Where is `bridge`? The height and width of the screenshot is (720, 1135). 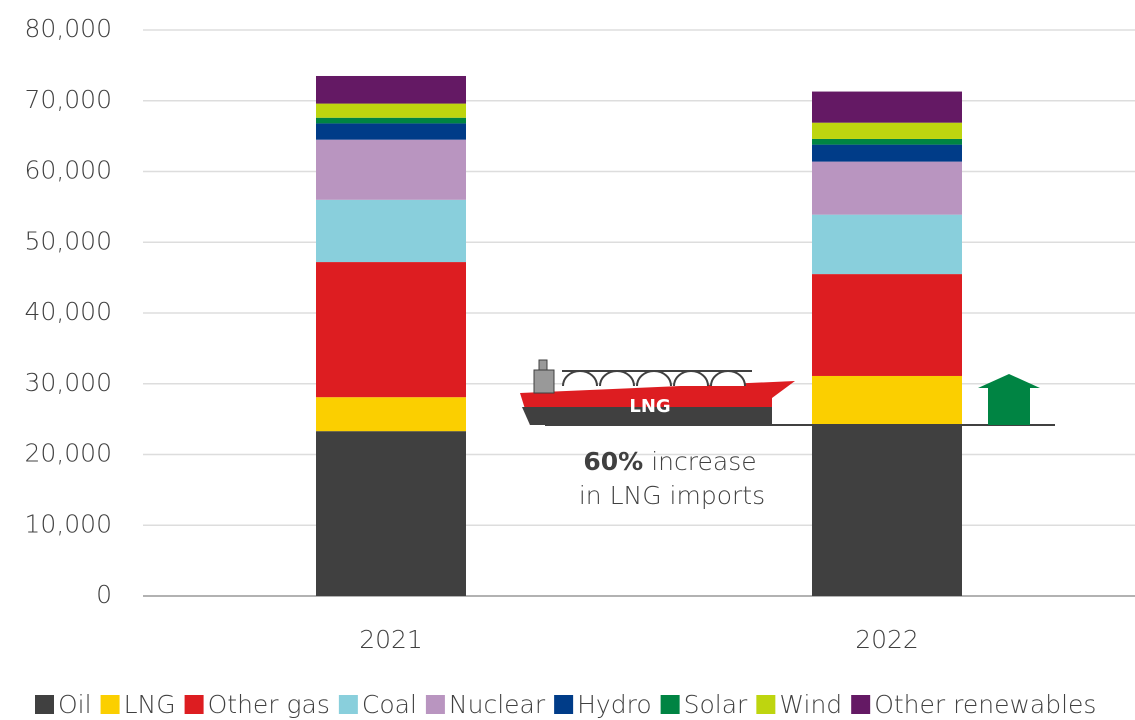
bridge is located at coordinates (544, 381).